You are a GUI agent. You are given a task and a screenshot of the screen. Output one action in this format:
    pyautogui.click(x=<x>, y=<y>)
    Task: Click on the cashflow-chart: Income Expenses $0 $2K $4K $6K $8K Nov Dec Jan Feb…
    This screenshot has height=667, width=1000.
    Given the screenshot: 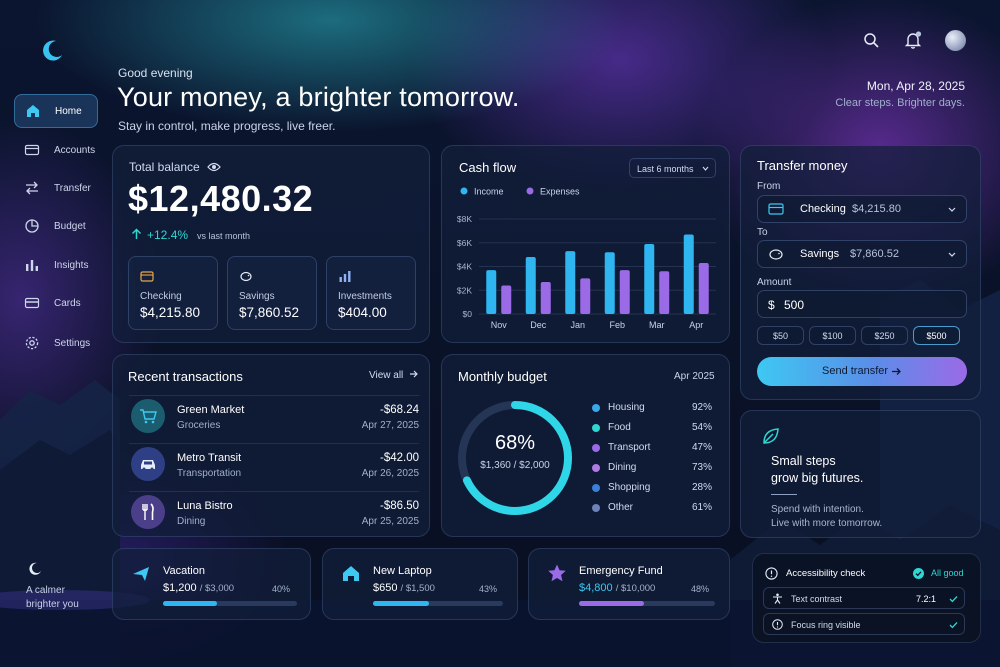 What is the action you would take?
    pyautogui.click(x=586, y=258)
    